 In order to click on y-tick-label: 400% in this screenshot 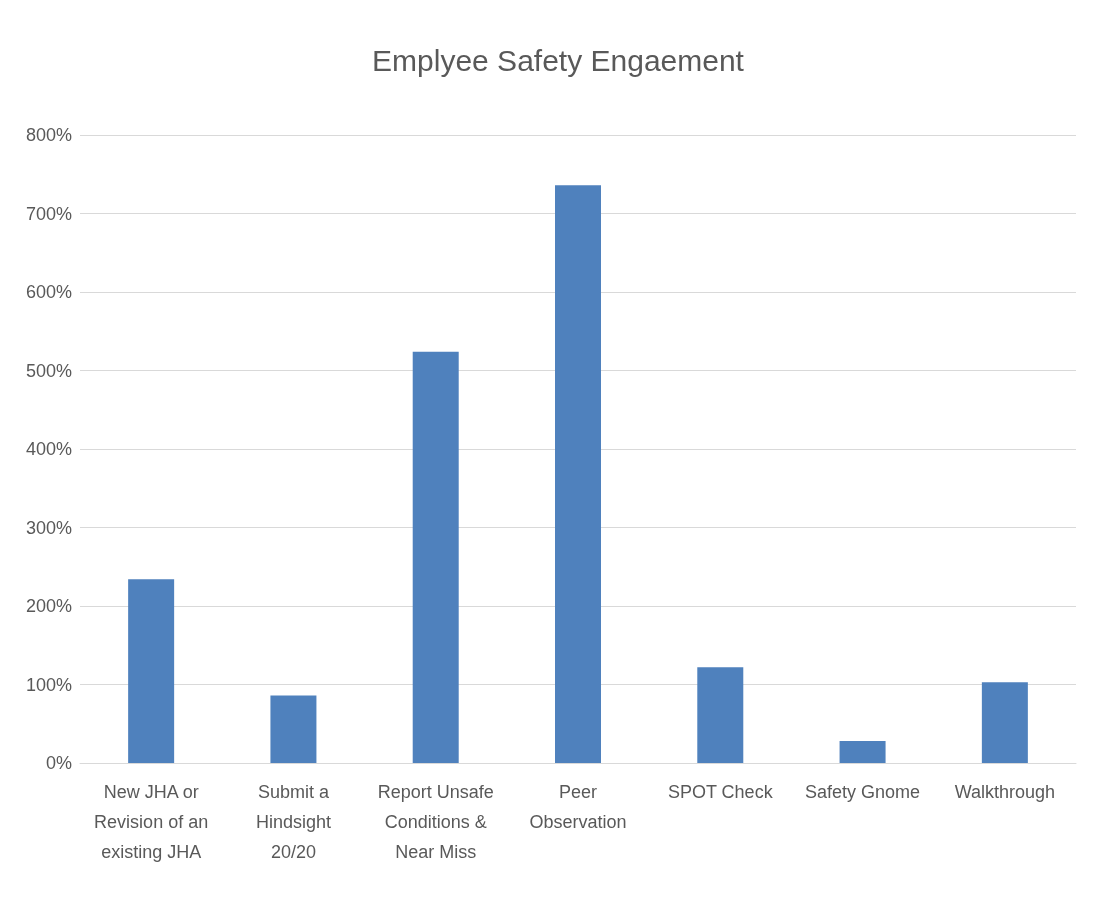, I will do `click(48, 449)`.